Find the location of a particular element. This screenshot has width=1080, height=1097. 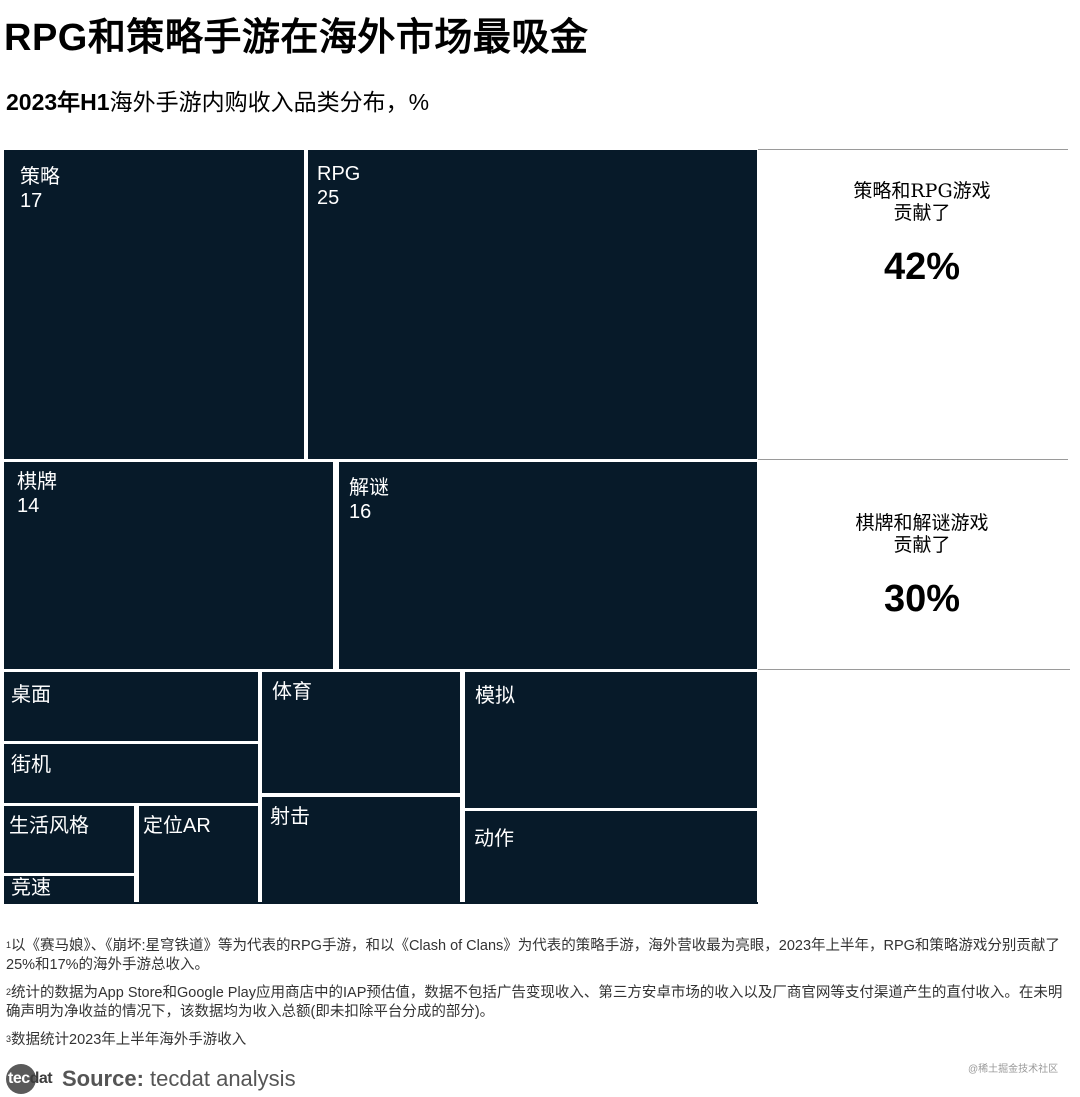

footnote-mark: 1 is located at coordinates (9, 945).